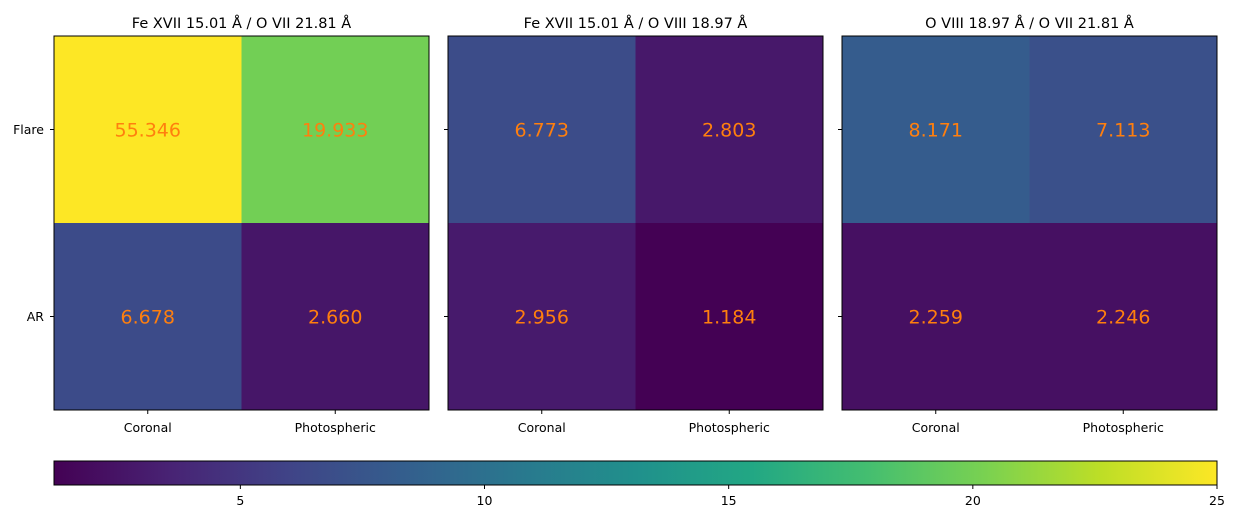 Image resolution: width=1235 pixels, height=520 pixels. I want to click on cell-value-label: 6.678, so click(148, 318).